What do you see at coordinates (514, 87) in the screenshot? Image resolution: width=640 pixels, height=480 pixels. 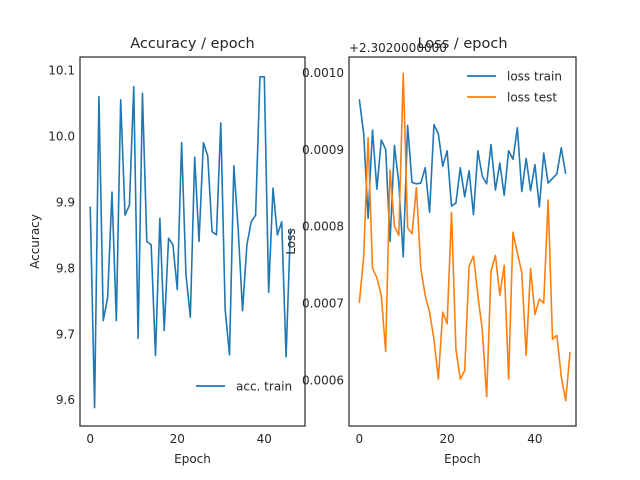 I see `legend: loss train loss test` at bounding box center [514, 87].